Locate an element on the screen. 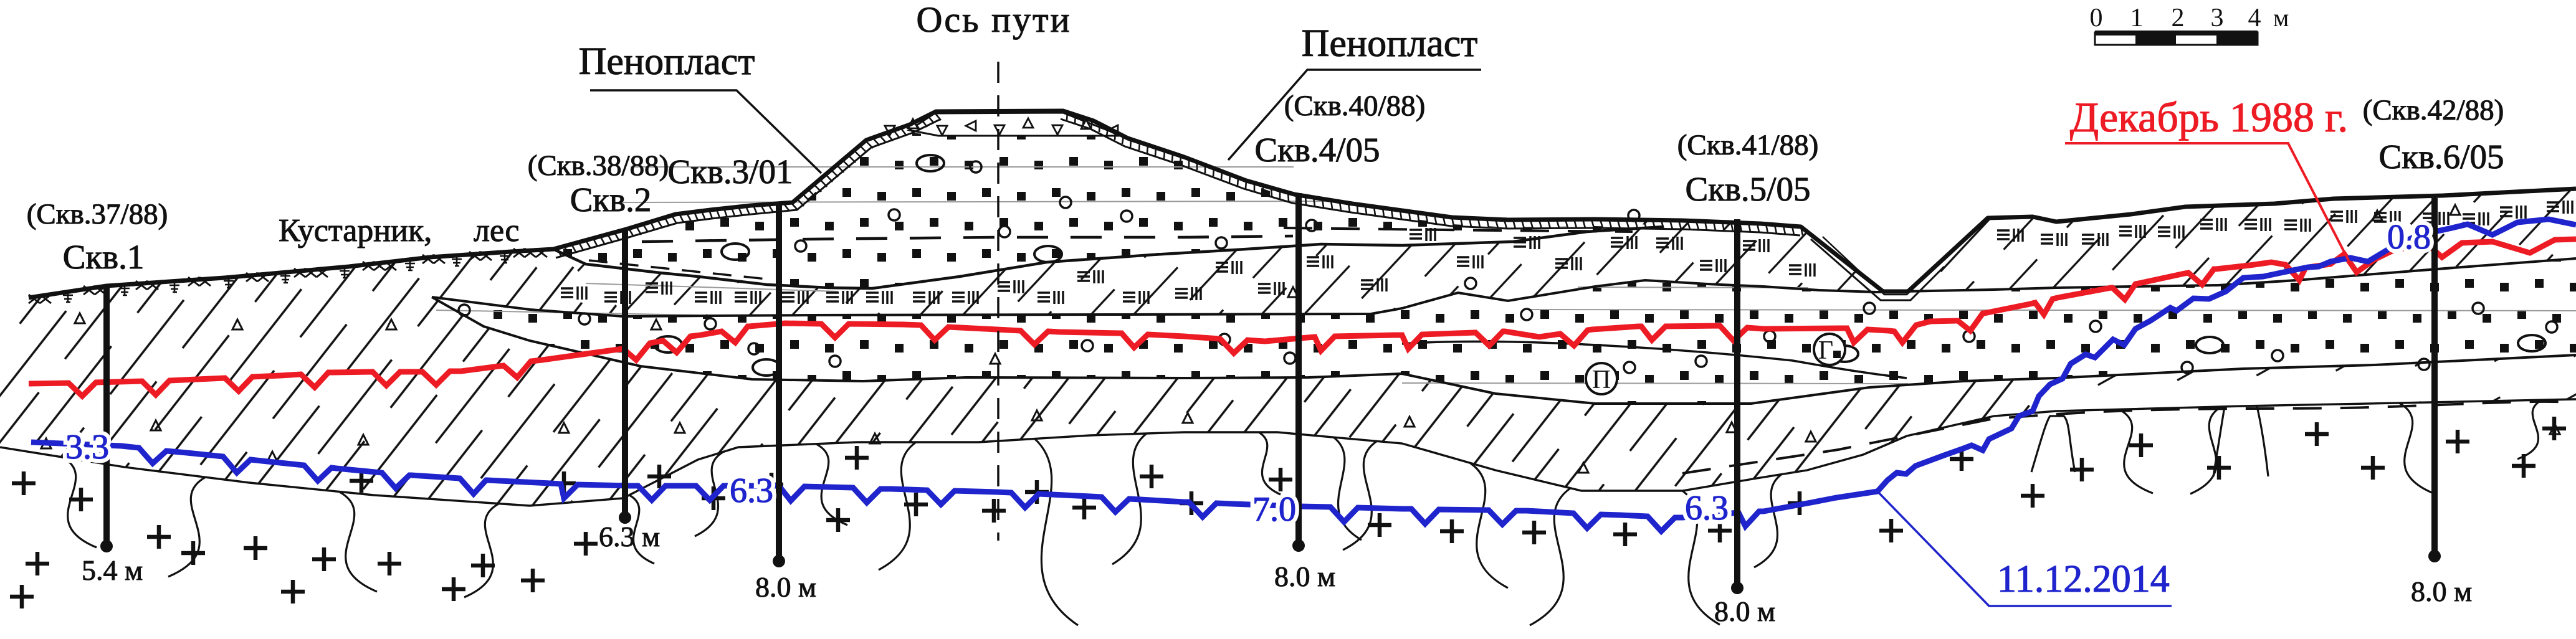 This screenshot has height=639, width=2576. svg-text: 0 is located at coordinates (2096, 18).